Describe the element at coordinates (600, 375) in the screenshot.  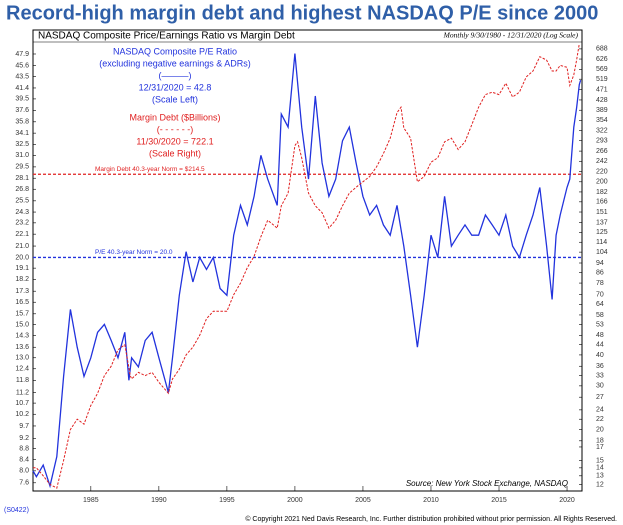
I see `y2-tick-label: 33` at that location.